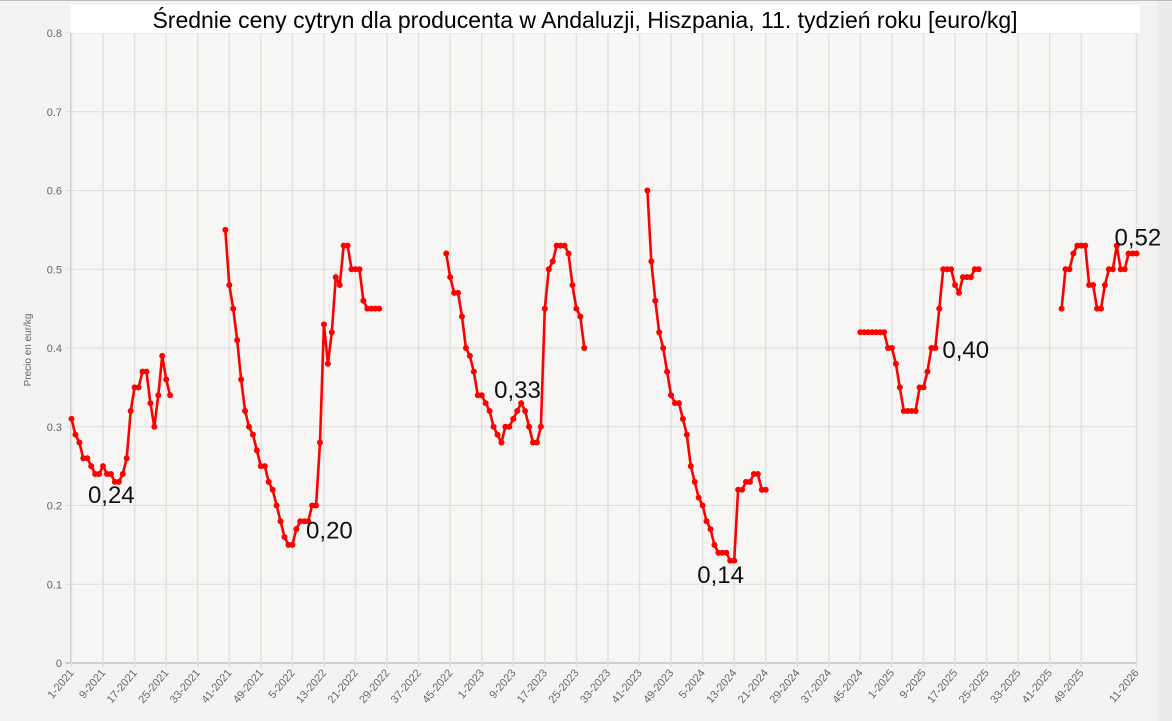  Describe the element at coordinates (59, 664) in the screenshot. I see `y-tick-label: 0` at that location.